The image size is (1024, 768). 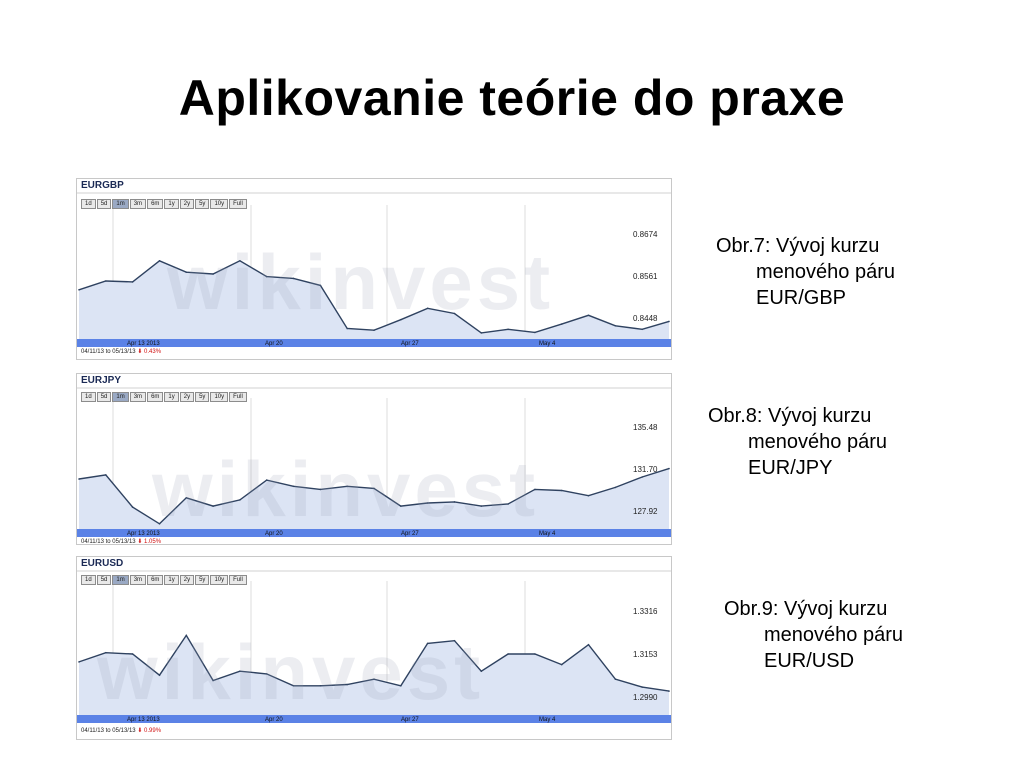 I want to click on caption-label: Obr.8: Vývoj kurzu, so click(x=790, y=416).